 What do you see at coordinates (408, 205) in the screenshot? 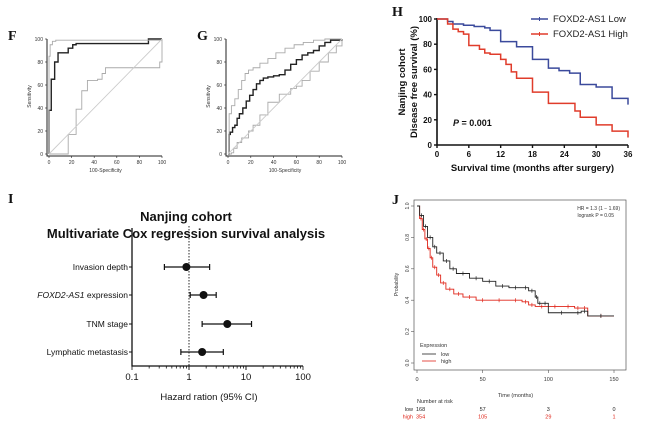
I see `j-y-tick-label: 1.0` at bounding box center [408, 205].